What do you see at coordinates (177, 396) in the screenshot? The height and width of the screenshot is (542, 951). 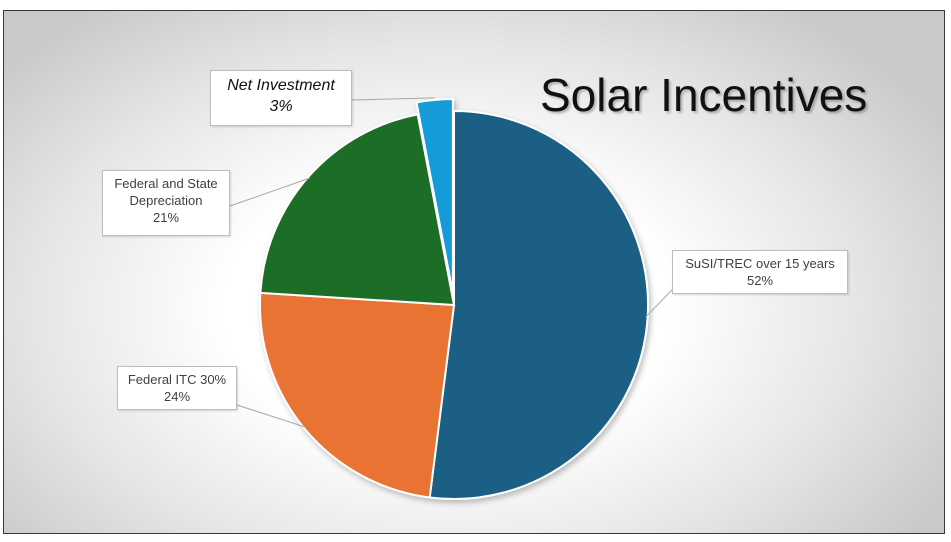 I see `slice-label-percent: 24%` at bounding box center [177, 396].